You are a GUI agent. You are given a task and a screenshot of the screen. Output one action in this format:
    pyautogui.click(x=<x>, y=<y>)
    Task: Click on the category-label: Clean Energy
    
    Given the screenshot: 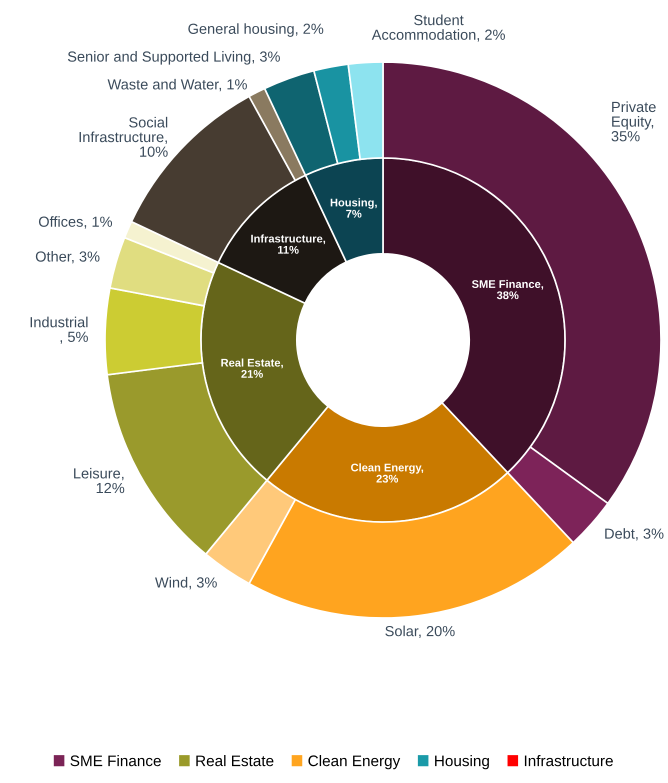 What is the action you would take?
    pyautogui.click(x=354, y=762)
    